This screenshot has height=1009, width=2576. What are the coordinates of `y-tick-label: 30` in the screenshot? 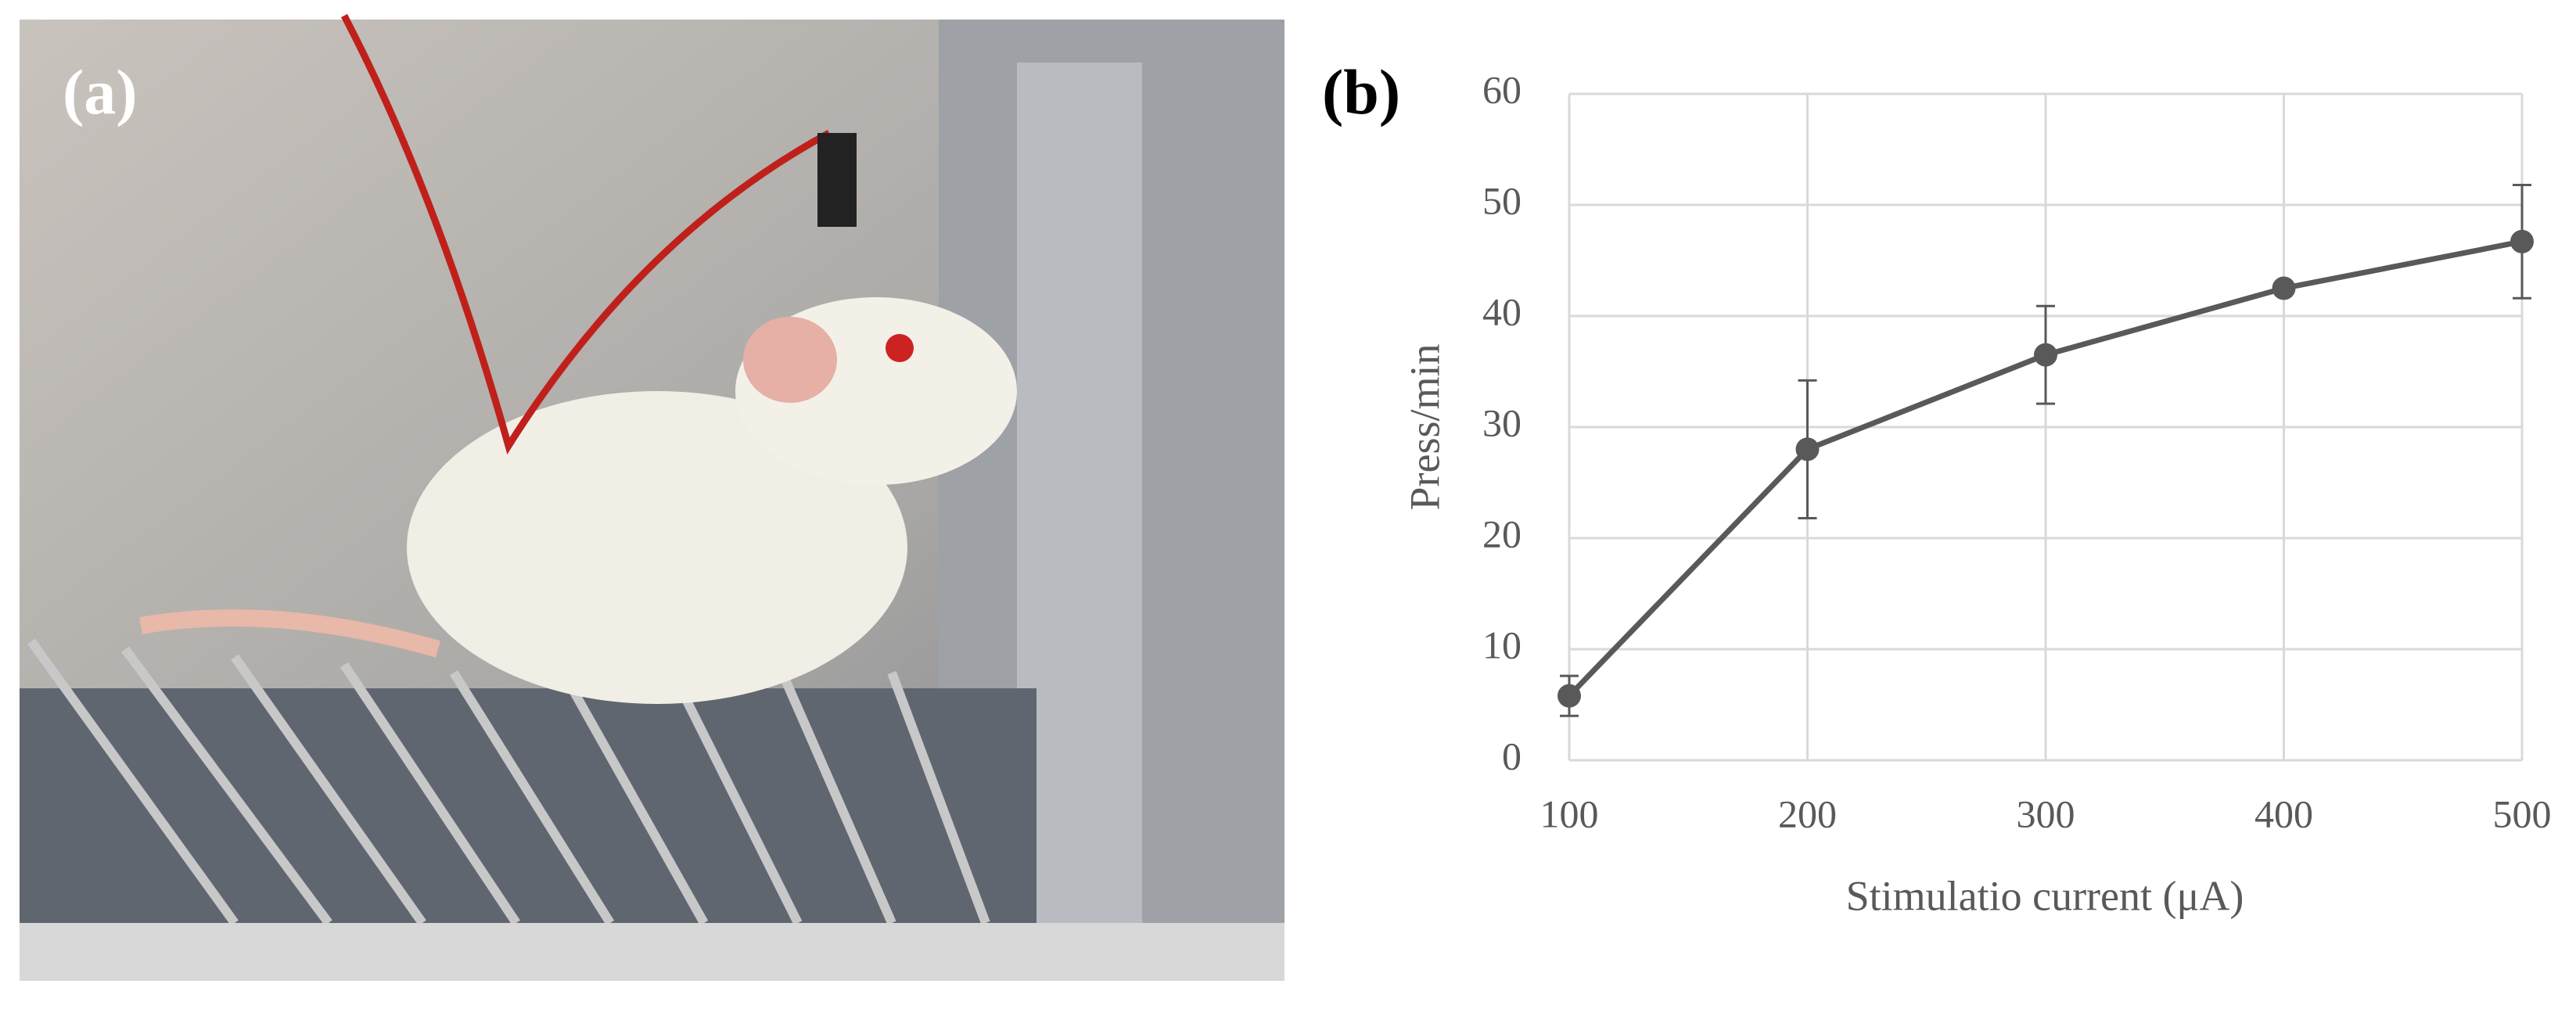 It's located at (1502, 422).